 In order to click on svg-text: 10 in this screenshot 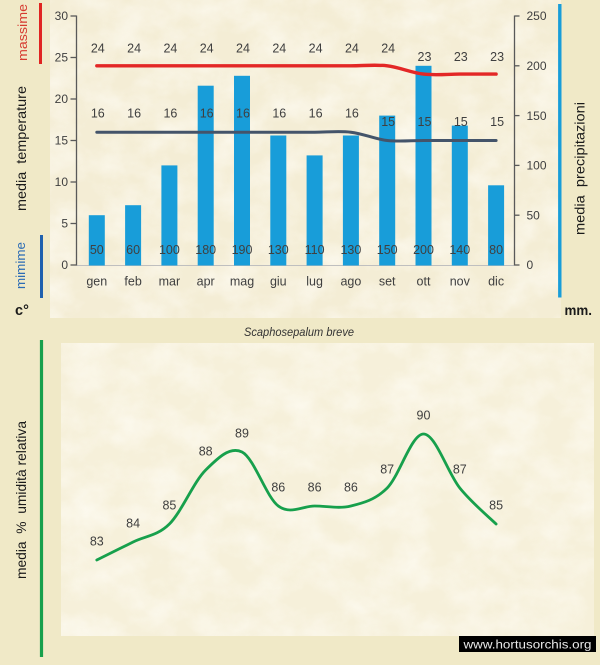, I will do `click(62, 182)`.